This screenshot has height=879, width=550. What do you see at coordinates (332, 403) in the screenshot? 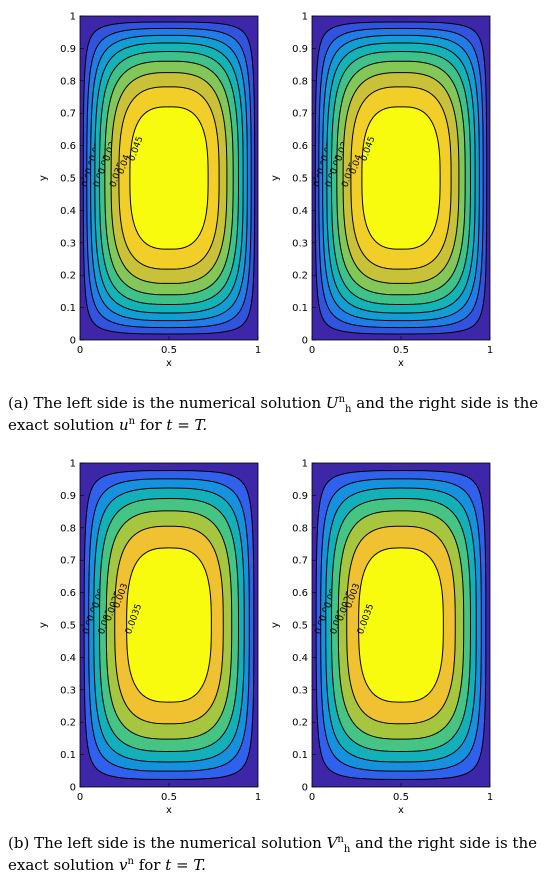
I see `caption-a-symbol1: U` at bounding box center [332, 403].